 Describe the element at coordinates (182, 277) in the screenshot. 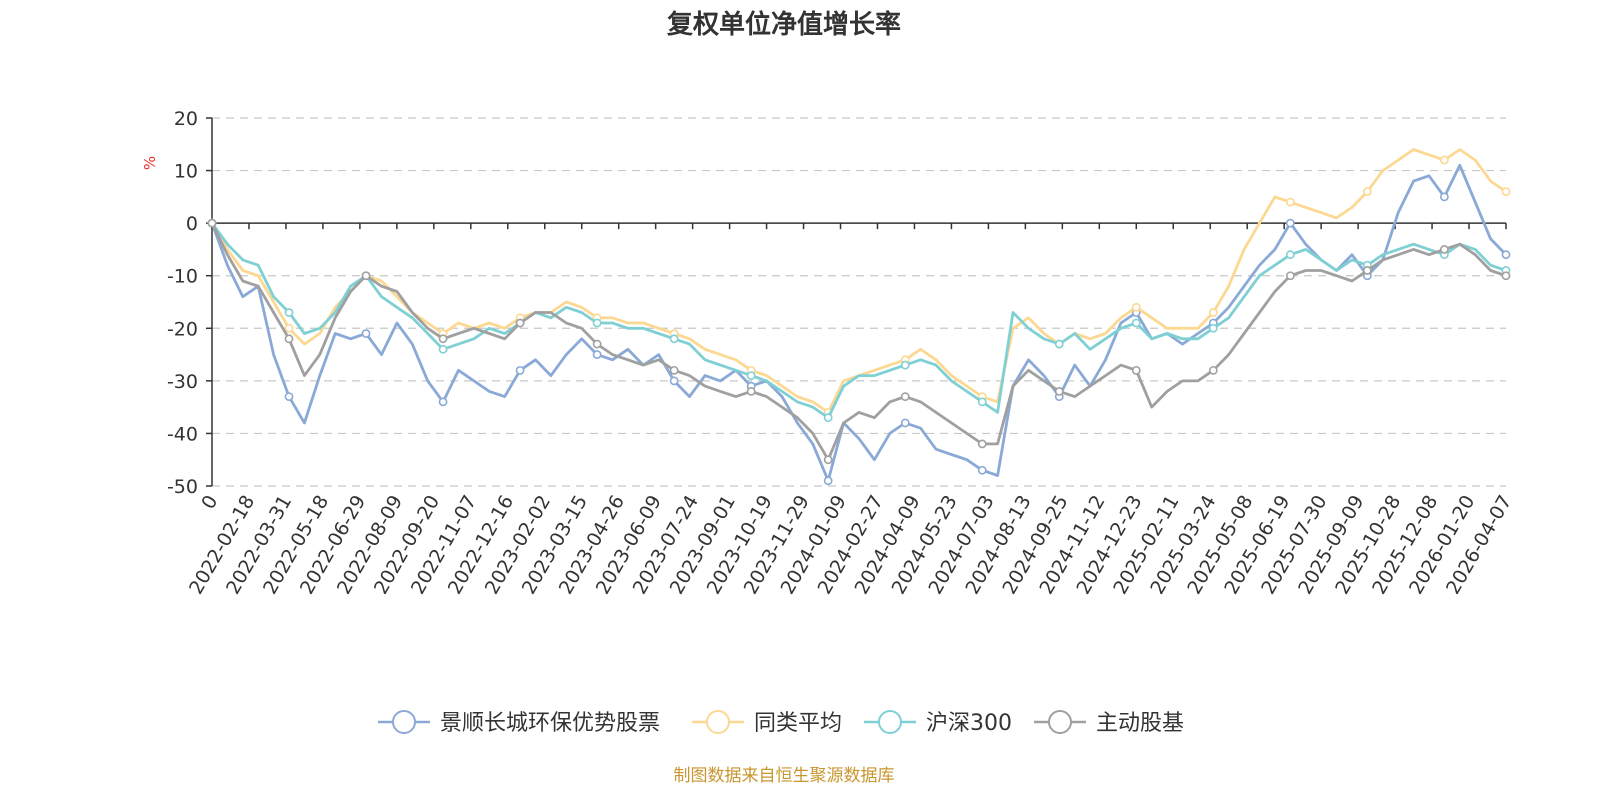

I see `y-tick-label: -10` at that location.